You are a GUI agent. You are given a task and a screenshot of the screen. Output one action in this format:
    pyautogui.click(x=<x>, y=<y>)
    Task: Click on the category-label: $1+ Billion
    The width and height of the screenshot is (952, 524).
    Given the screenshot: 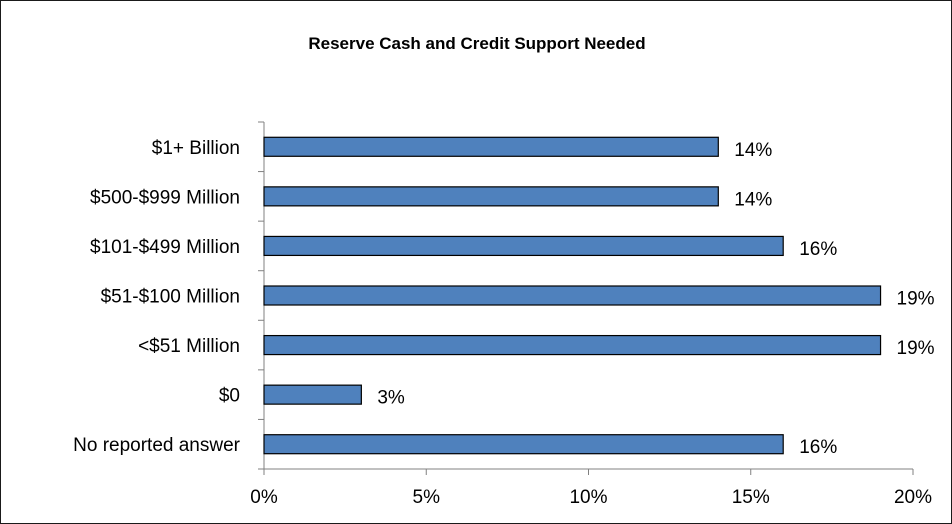 What is the action you would take?
    pyautogui.click(x=196, y=148)
    